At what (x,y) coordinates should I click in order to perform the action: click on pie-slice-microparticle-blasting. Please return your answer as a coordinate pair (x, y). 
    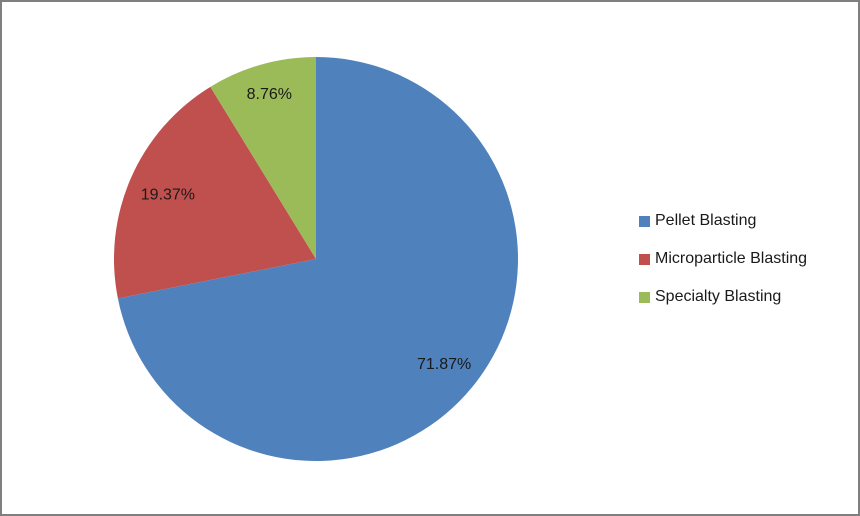
    Looking at the image, I should click on (215, 192).